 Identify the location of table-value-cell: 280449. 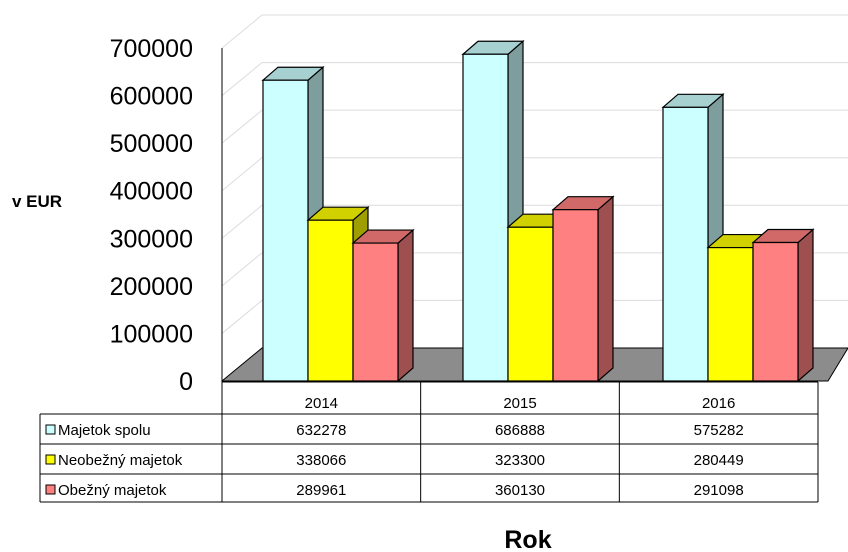
(719, 460).